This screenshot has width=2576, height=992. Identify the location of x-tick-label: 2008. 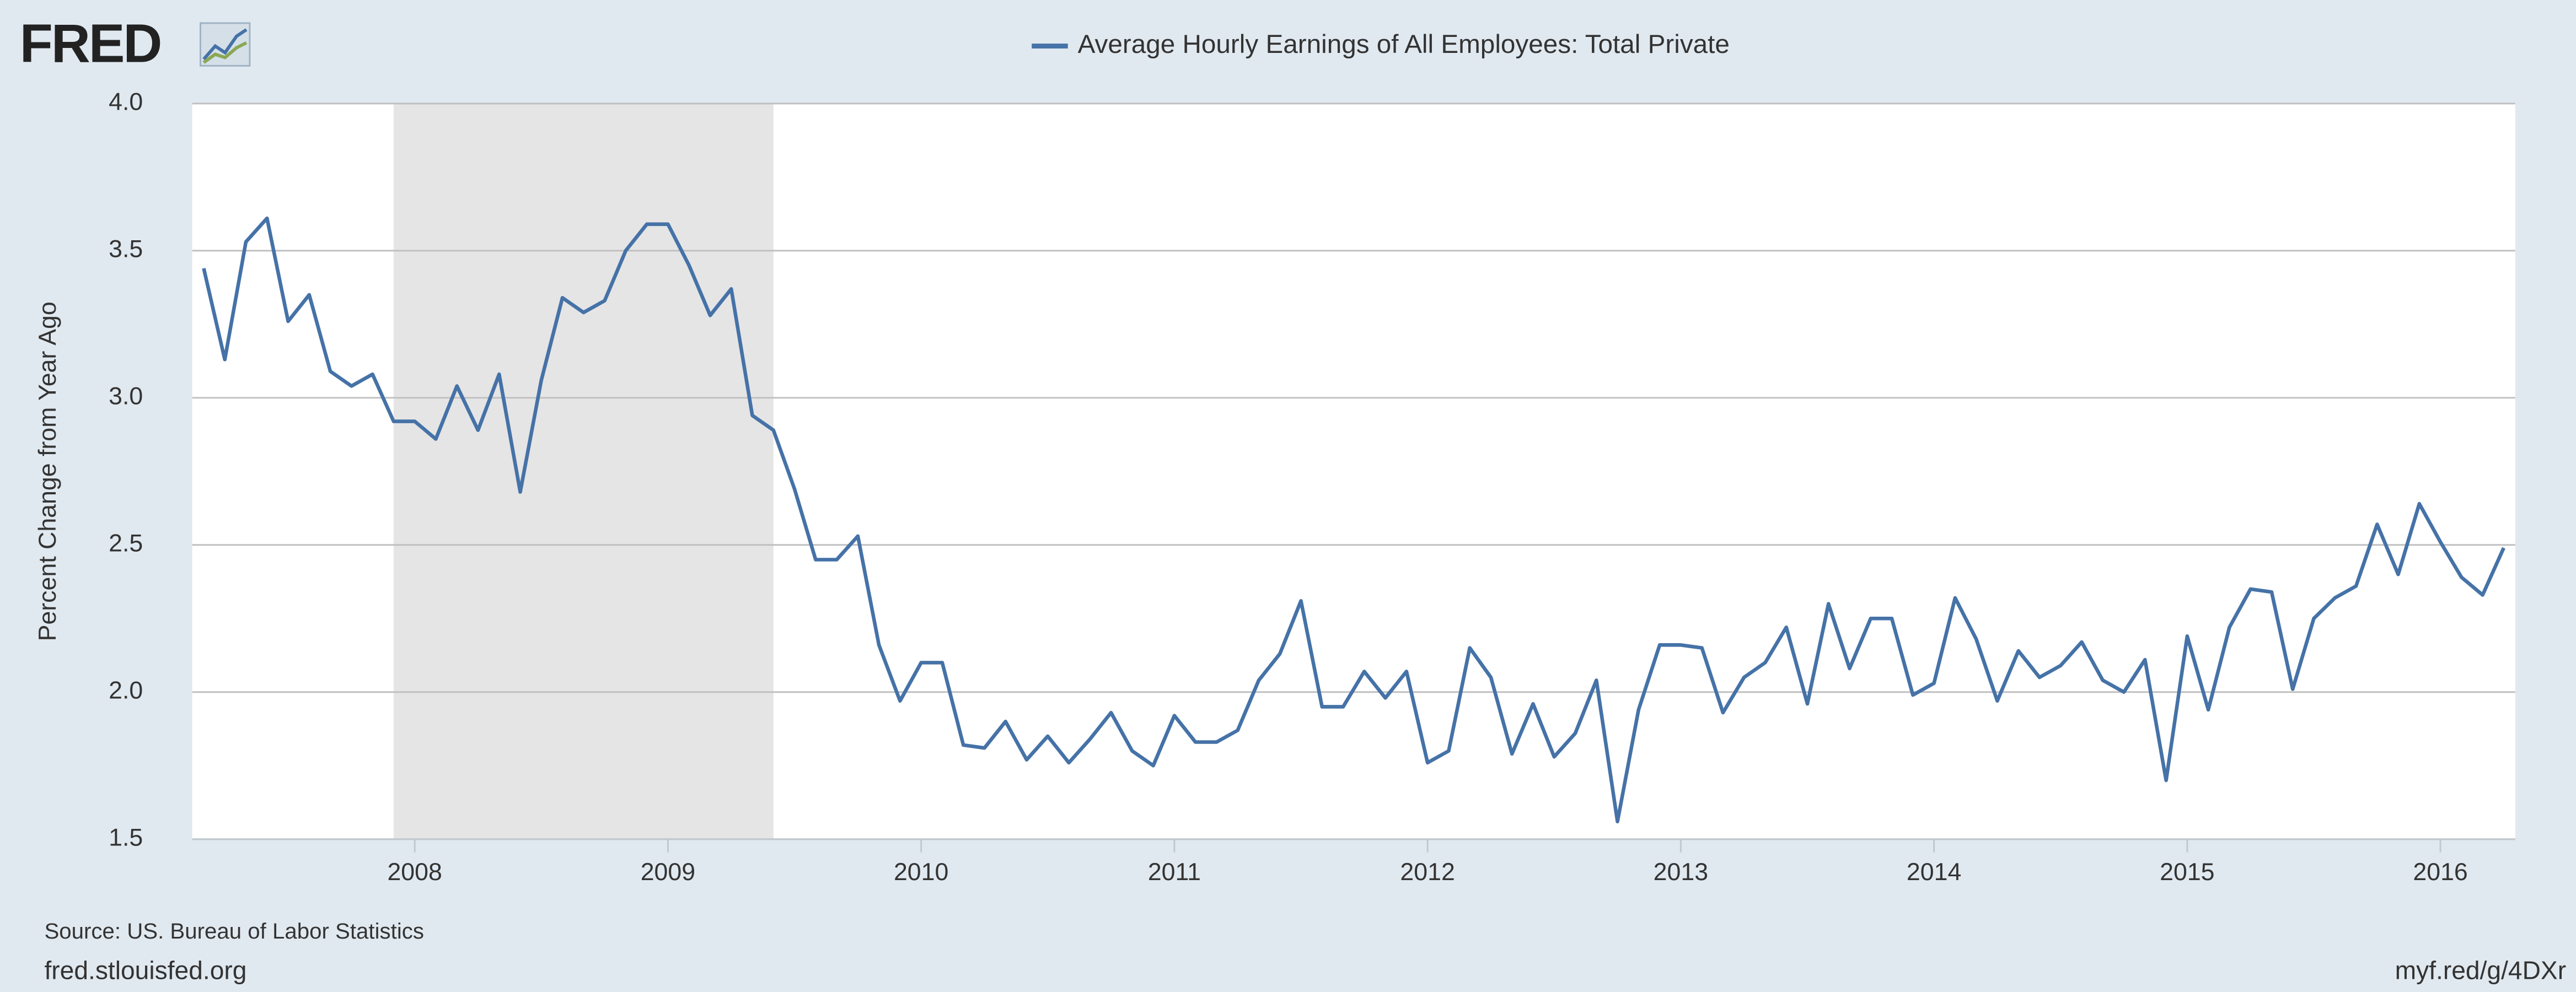
(415, 872).